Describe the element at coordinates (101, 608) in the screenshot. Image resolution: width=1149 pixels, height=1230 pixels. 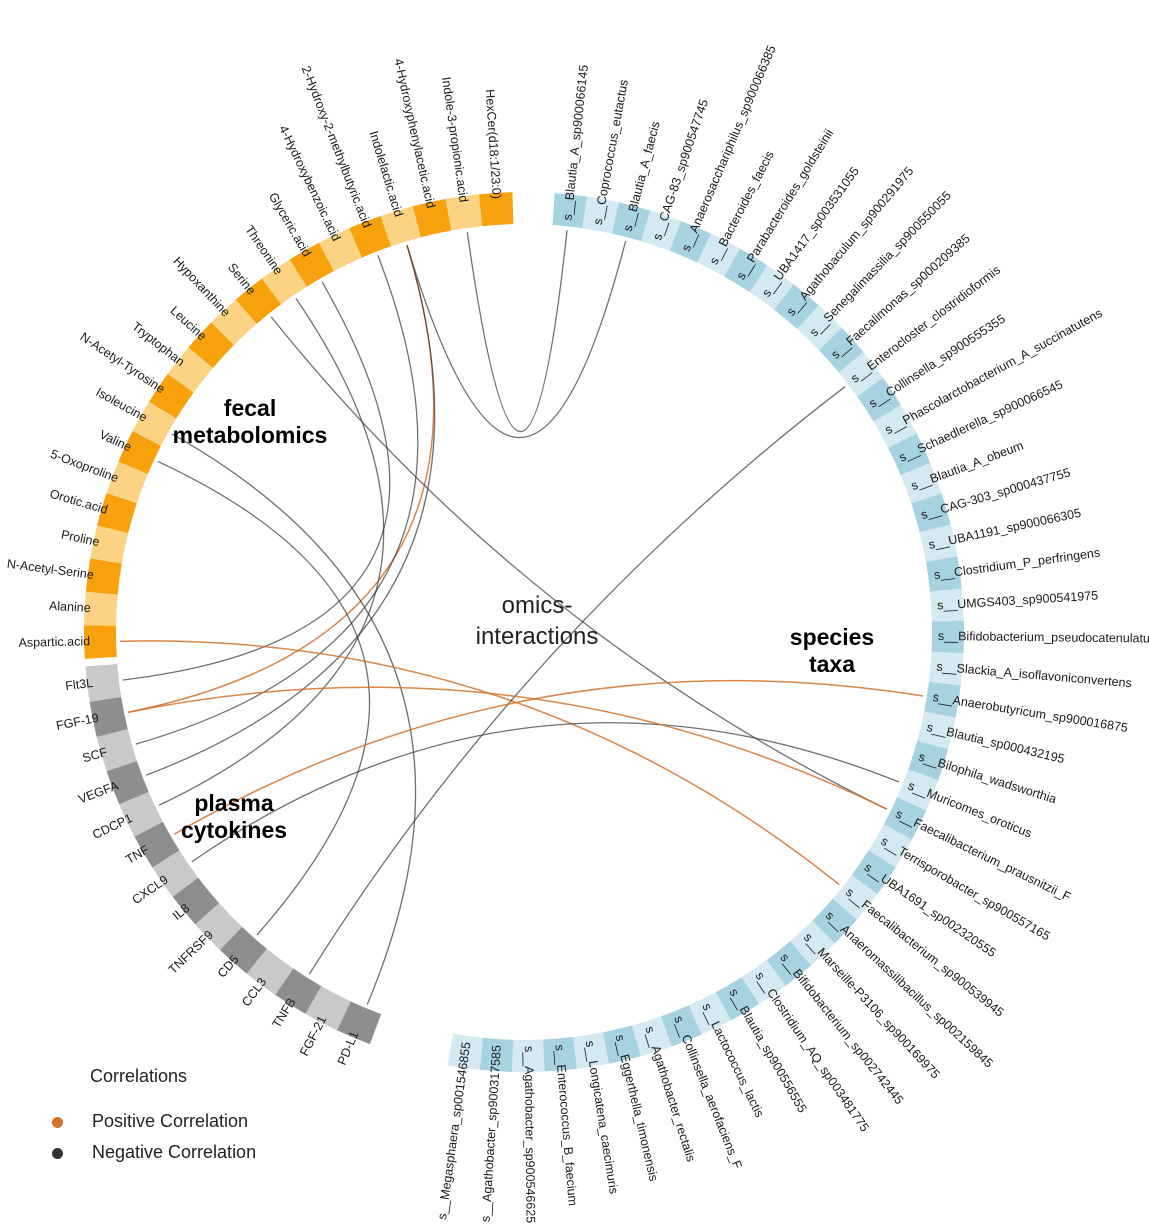
I see `metabolite-segment-alanine` at that location.